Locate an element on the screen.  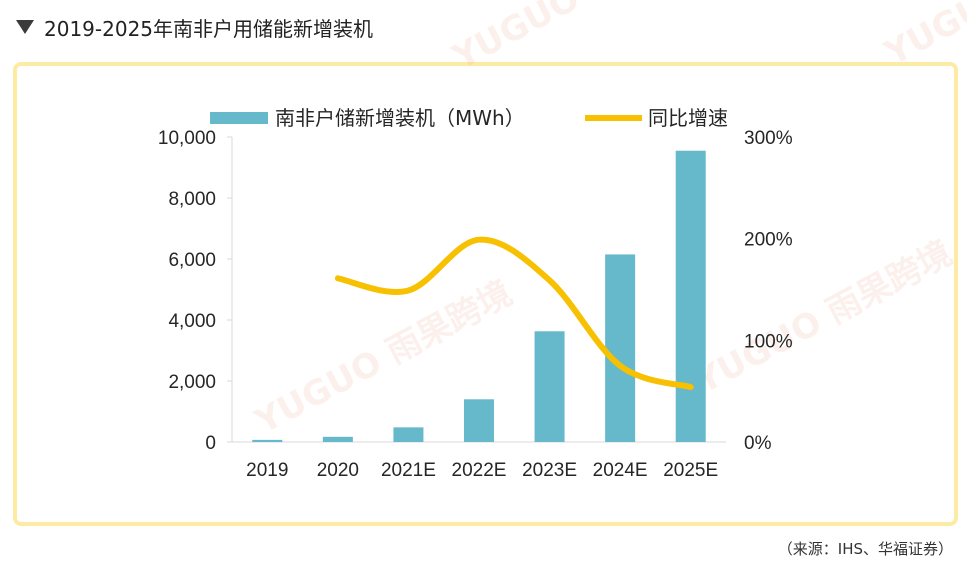
chart-heading: 2019-2025年南非户用储能新增装机 is located at coordinates (194, 27).